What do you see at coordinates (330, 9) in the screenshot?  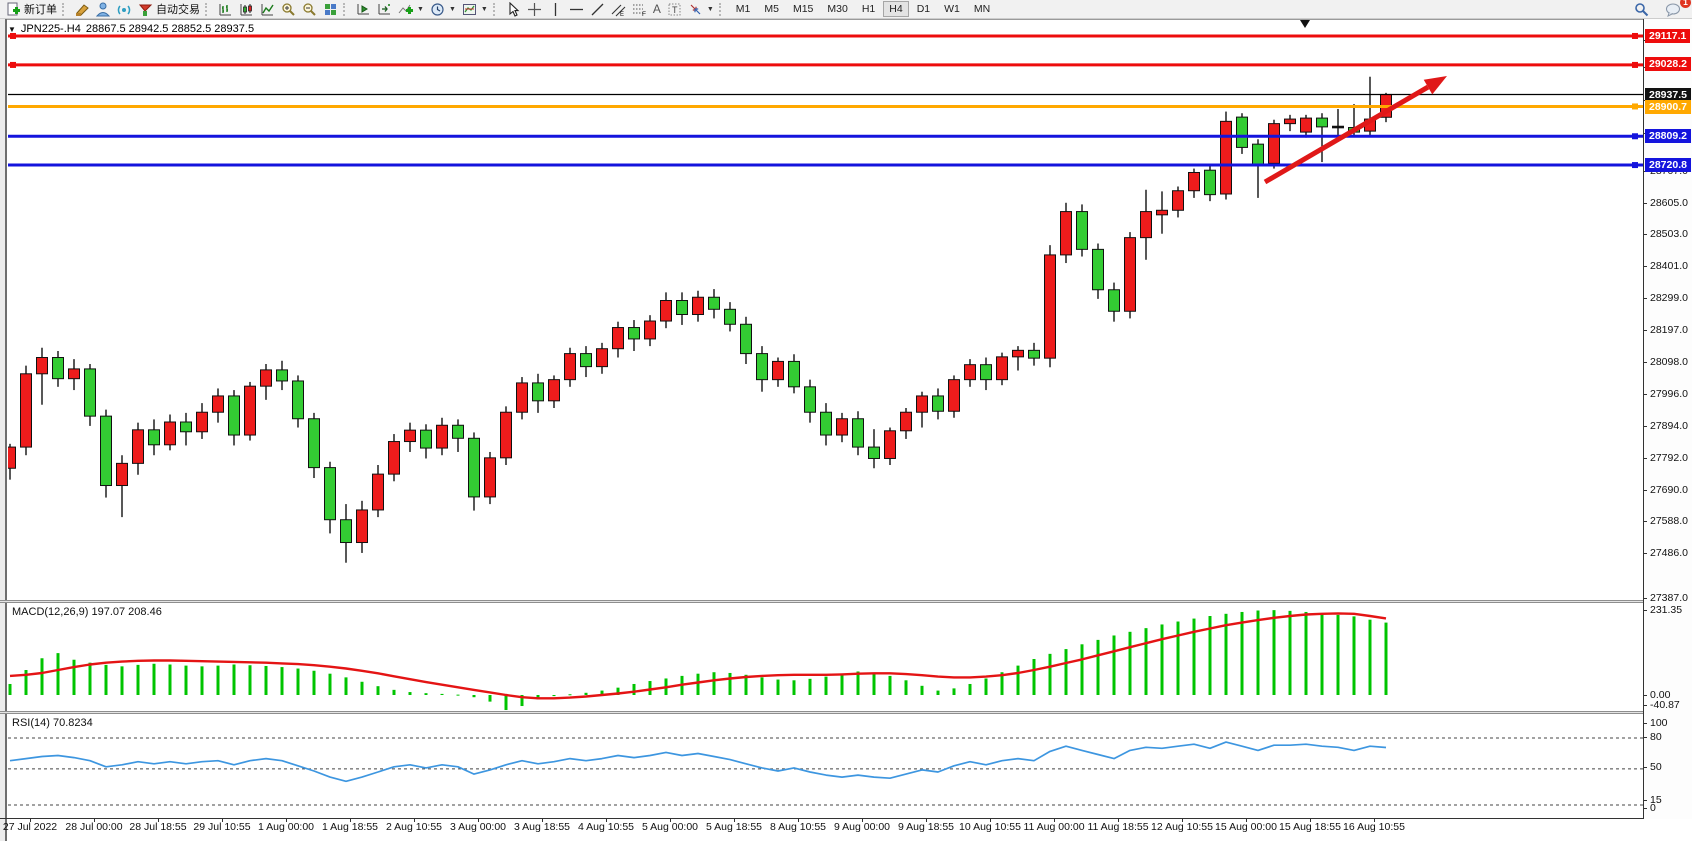 I see `tile-windows-button` at bounding box center [330, 9].